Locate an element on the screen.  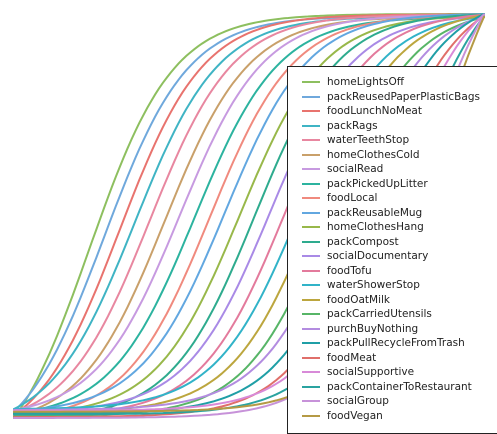
legend-item: socialGroup is located at coordinates (392, 401).